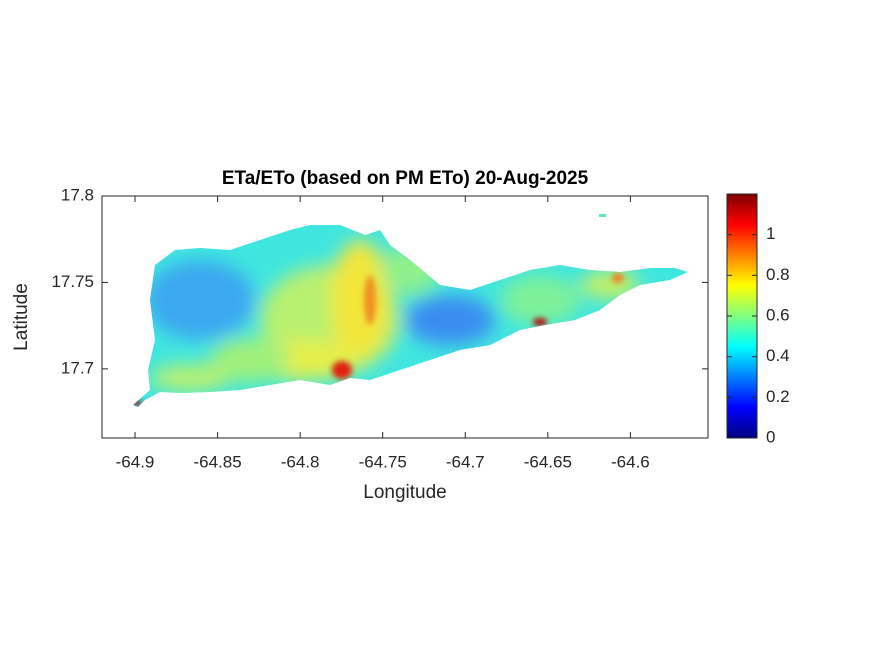  I want to click on islet, so click(602, 215).